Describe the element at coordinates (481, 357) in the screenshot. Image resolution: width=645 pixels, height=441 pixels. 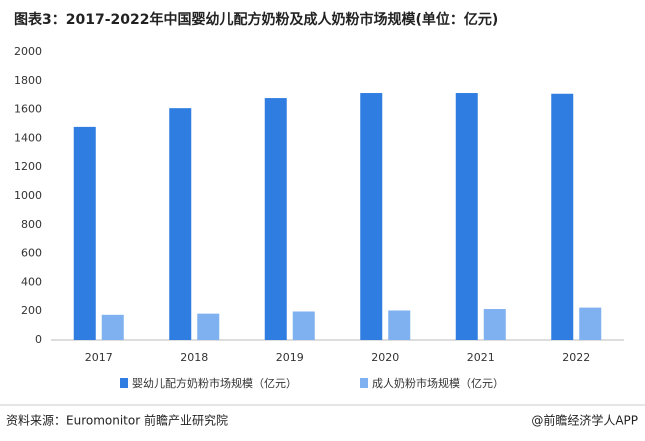
I see `x-tick-label: 2021` at that location.